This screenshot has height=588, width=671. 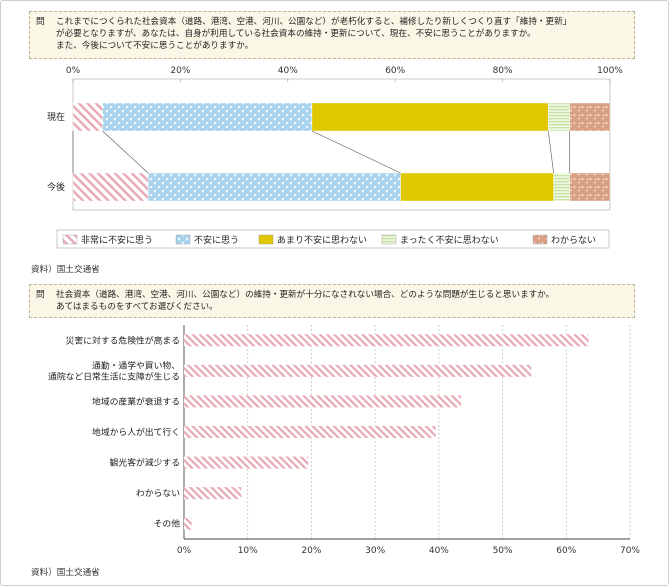 I want to click on category-label: 今後, so click(x=56, y=187).